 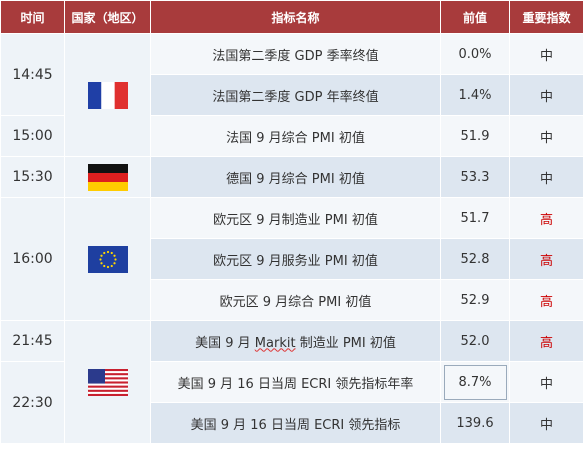 I want to click on indicator-name-prefix: 美国 9 月, so click(x=225, y=343).